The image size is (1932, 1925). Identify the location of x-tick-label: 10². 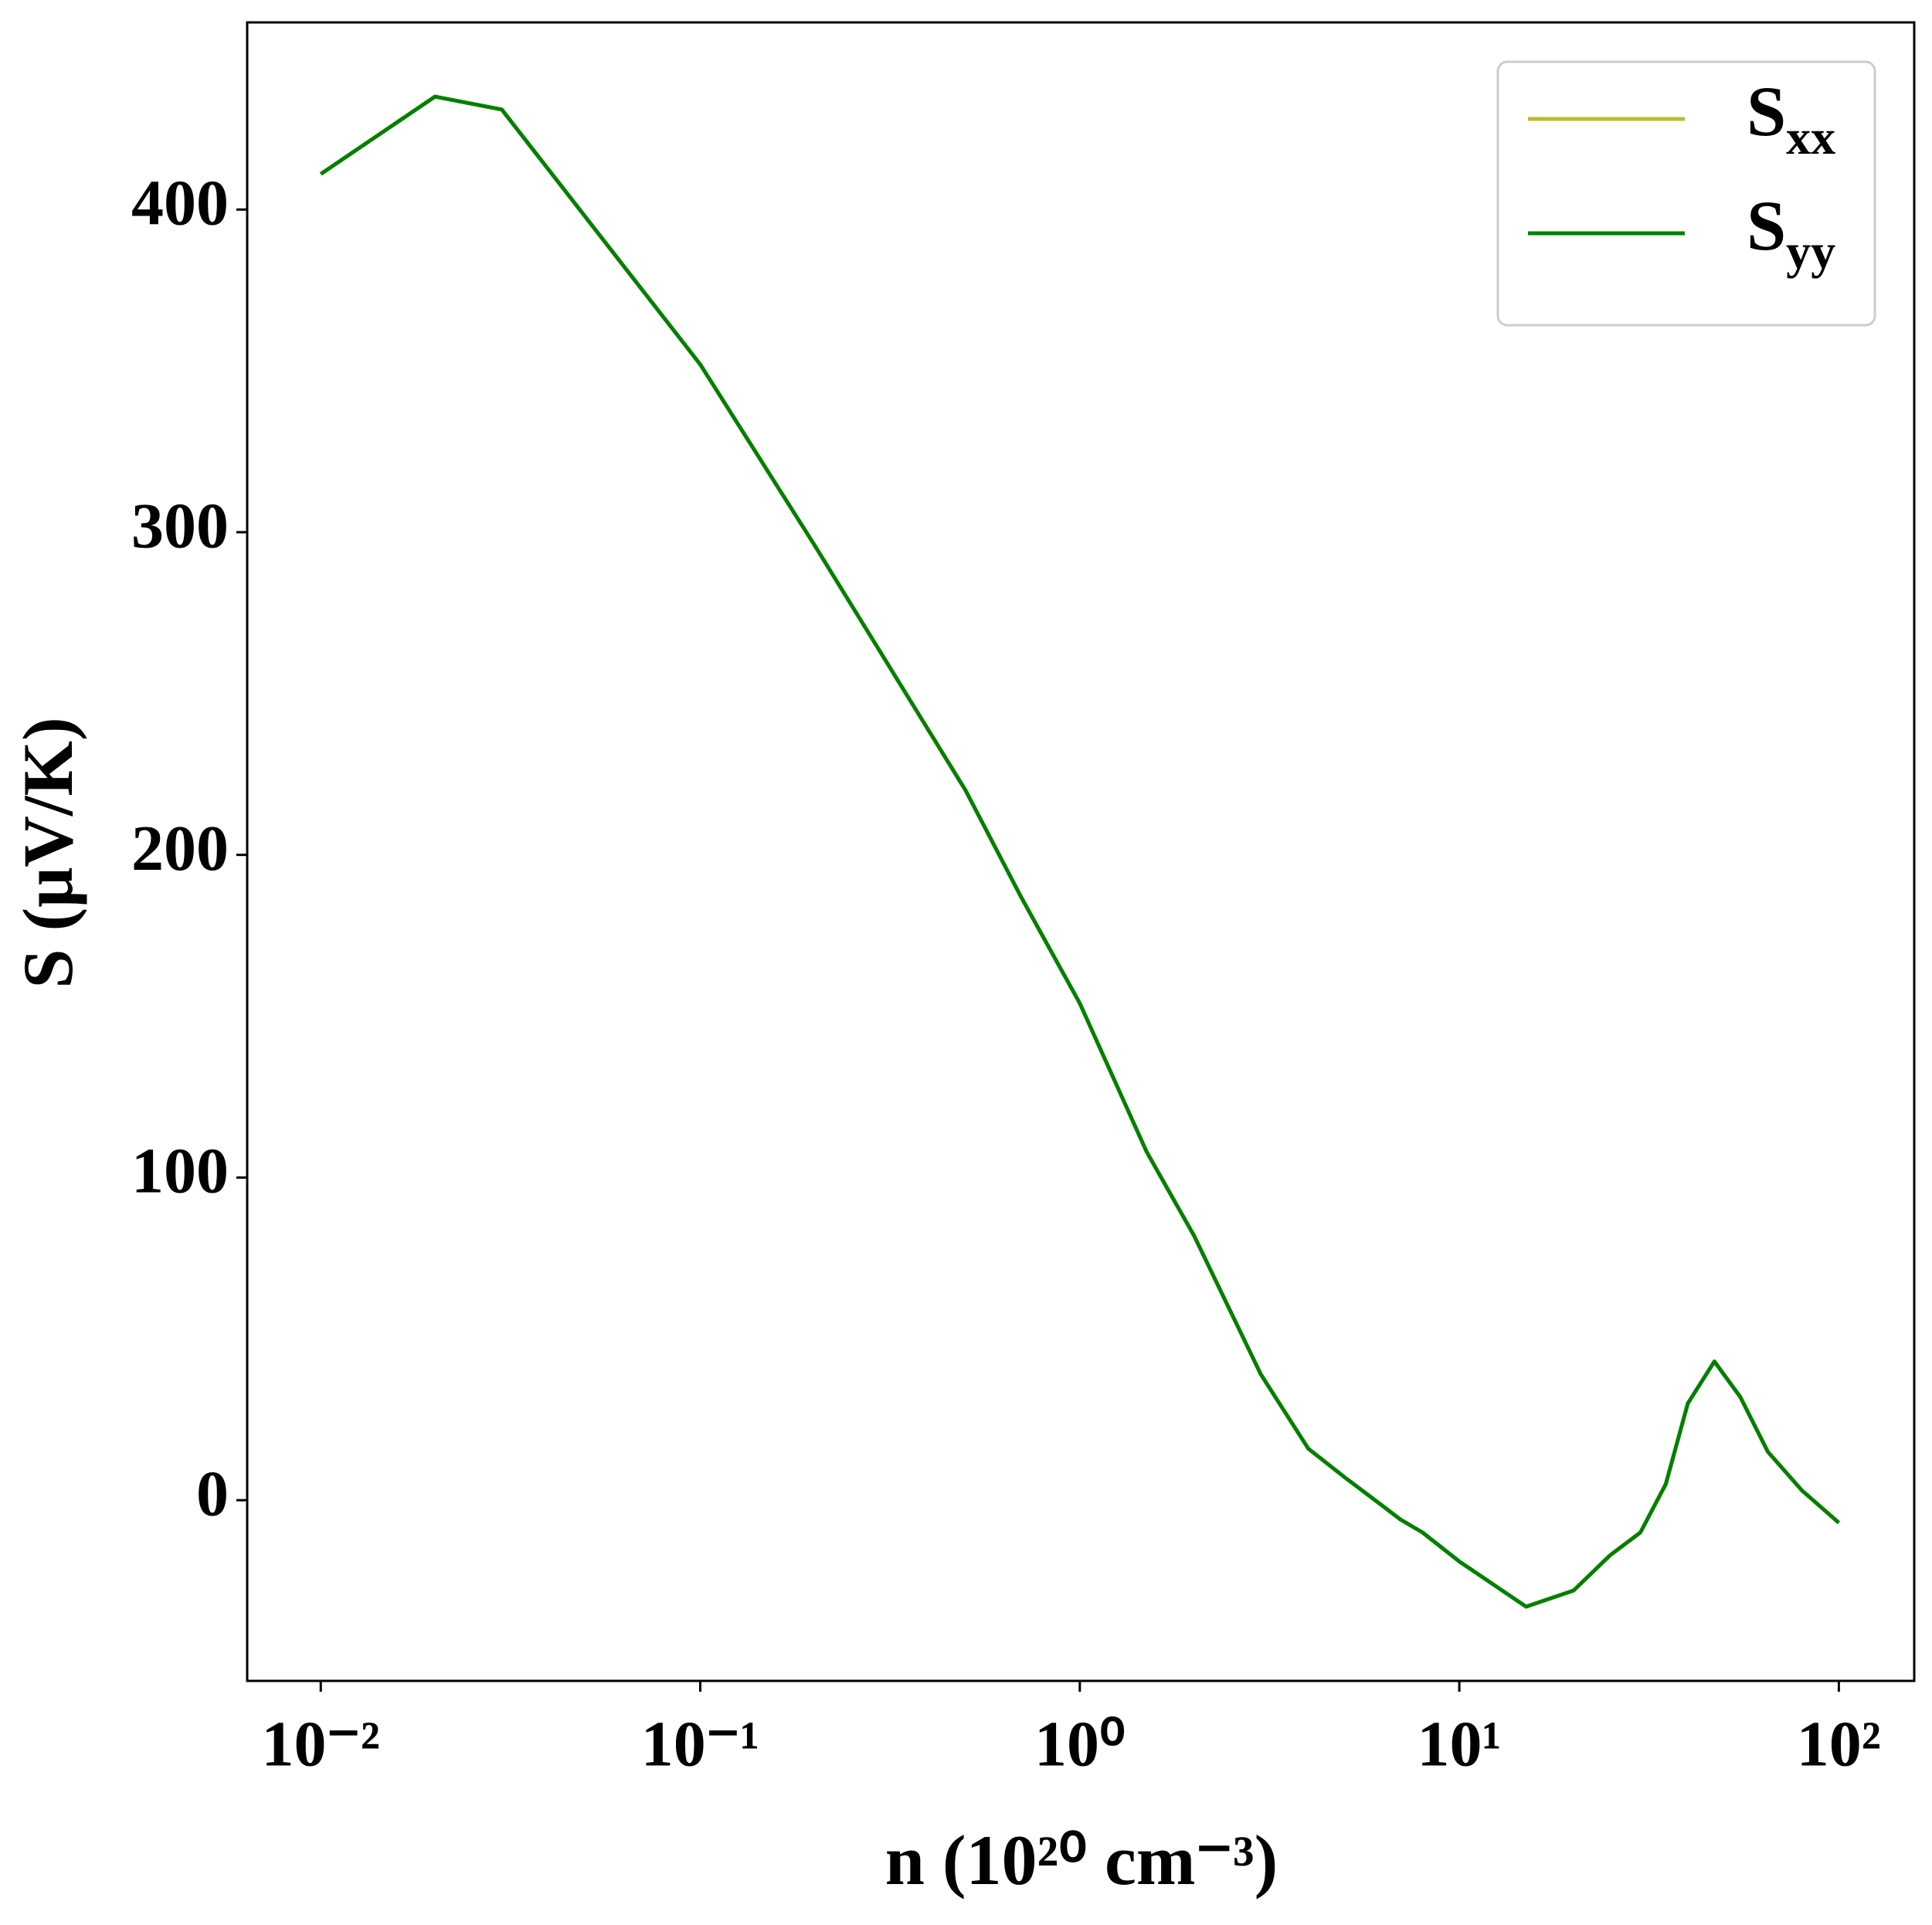
(1839, 1744).